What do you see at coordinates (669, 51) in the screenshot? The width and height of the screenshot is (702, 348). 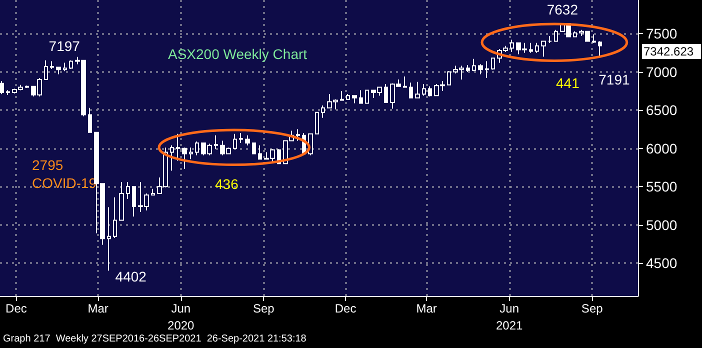 I see `text: 7342.623` at bounding box center [669, 51].